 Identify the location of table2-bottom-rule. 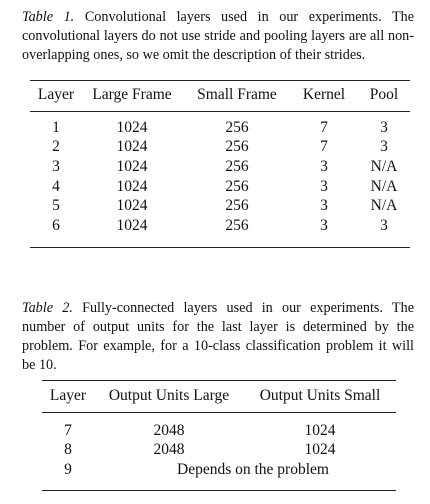
(219, 490).